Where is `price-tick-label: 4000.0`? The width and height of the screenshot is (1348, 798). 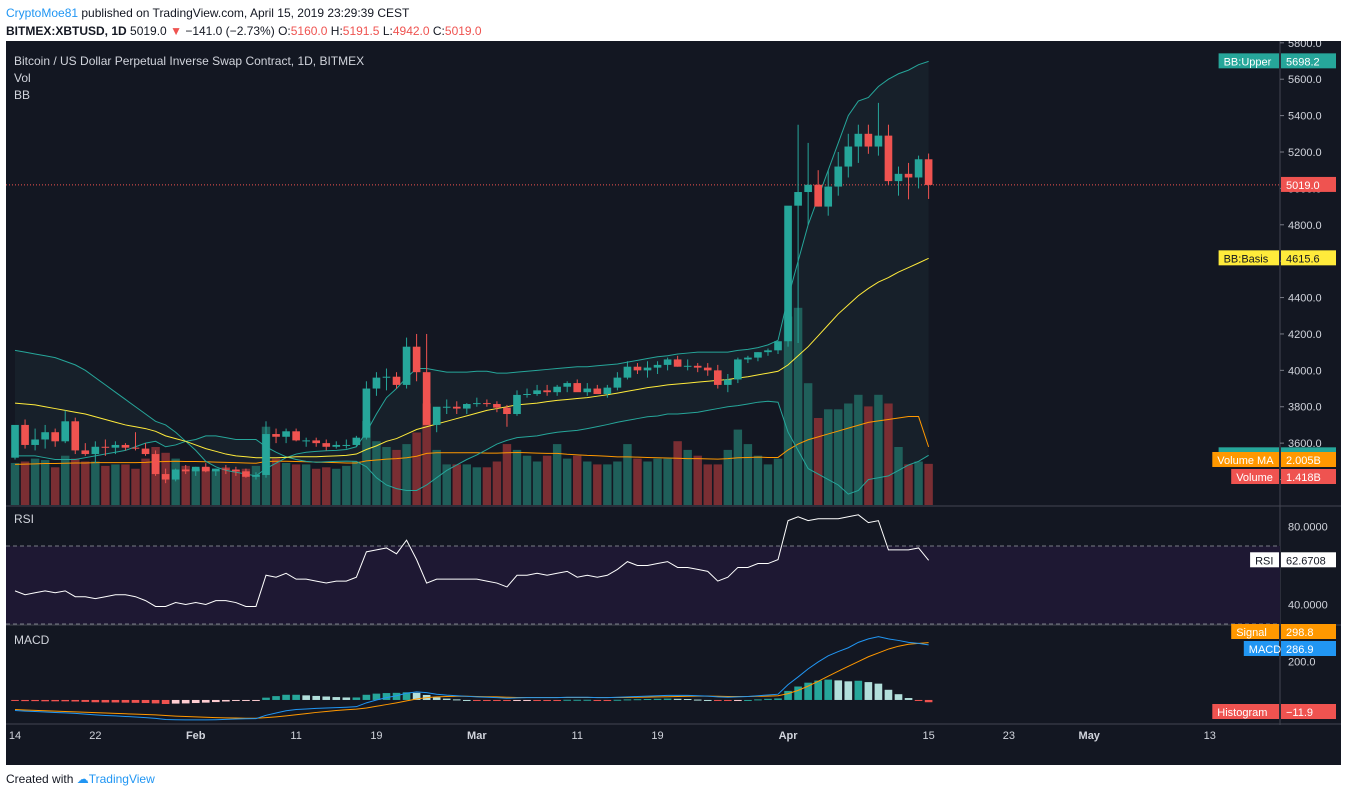 price-tick-label: 4000.0 is located at coordinates (1305, 371).